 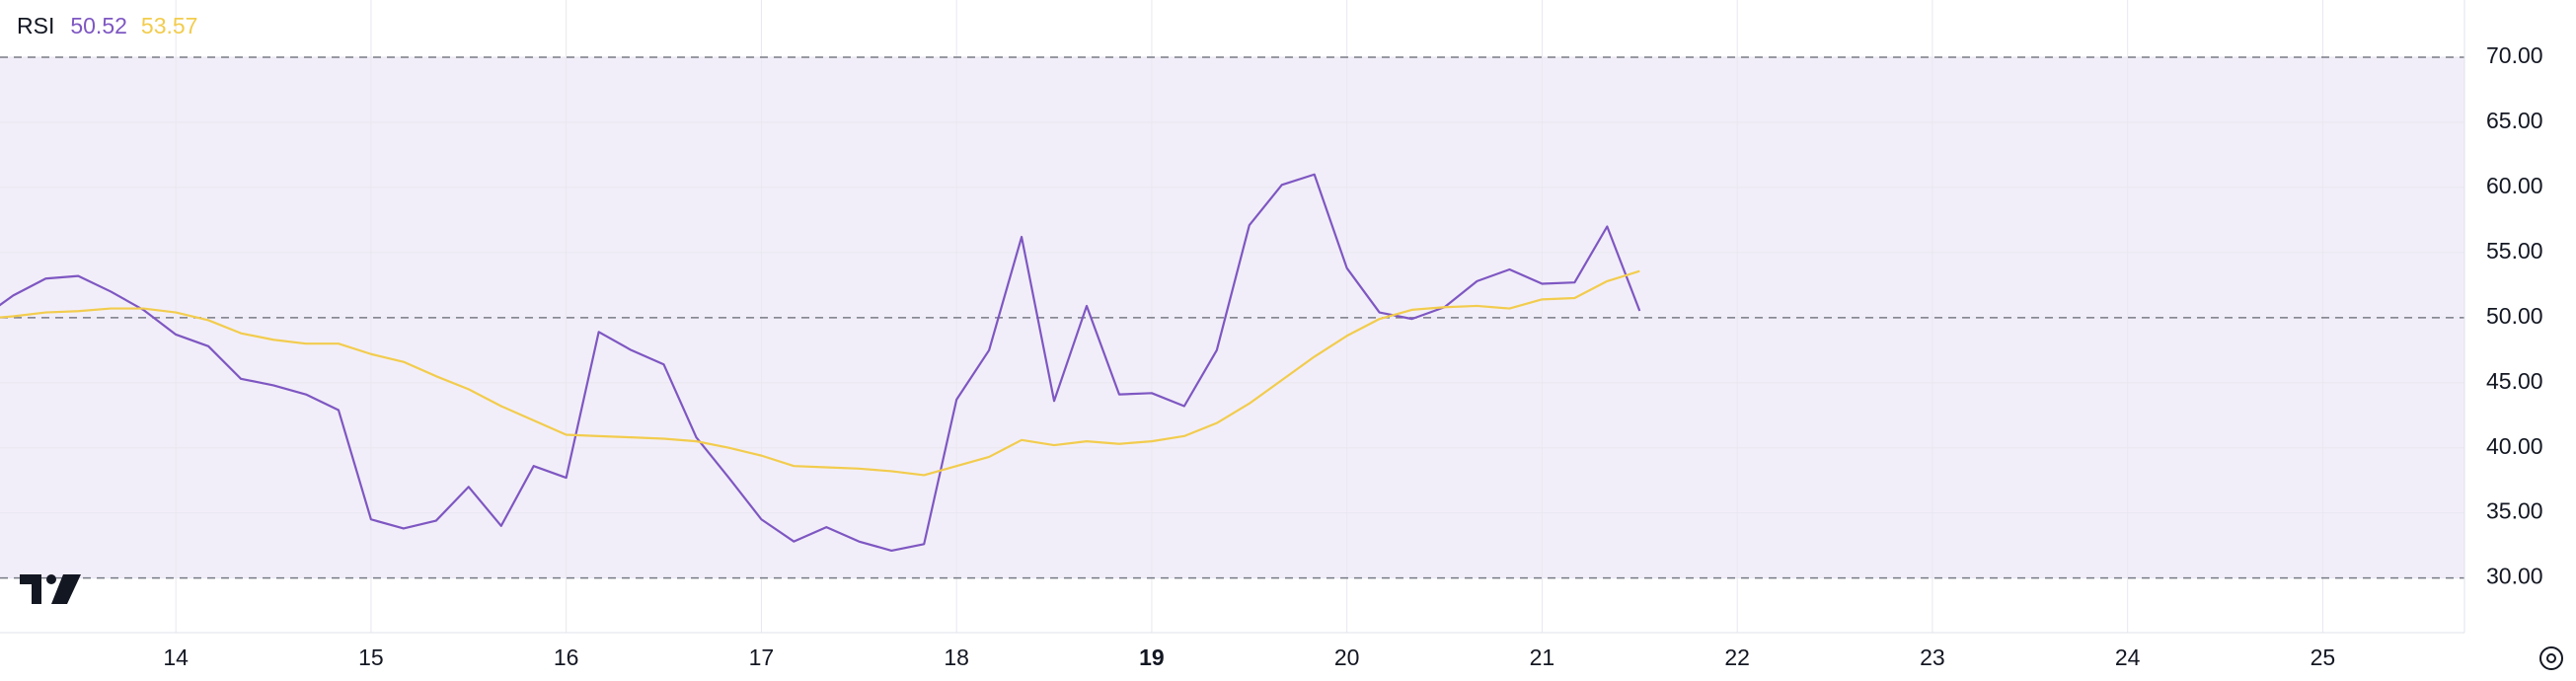 What do you see at coordinates (2514, 316) in the screenshot?
I see `y-tick-label: 50.00` at bounding box center [2514, 316].